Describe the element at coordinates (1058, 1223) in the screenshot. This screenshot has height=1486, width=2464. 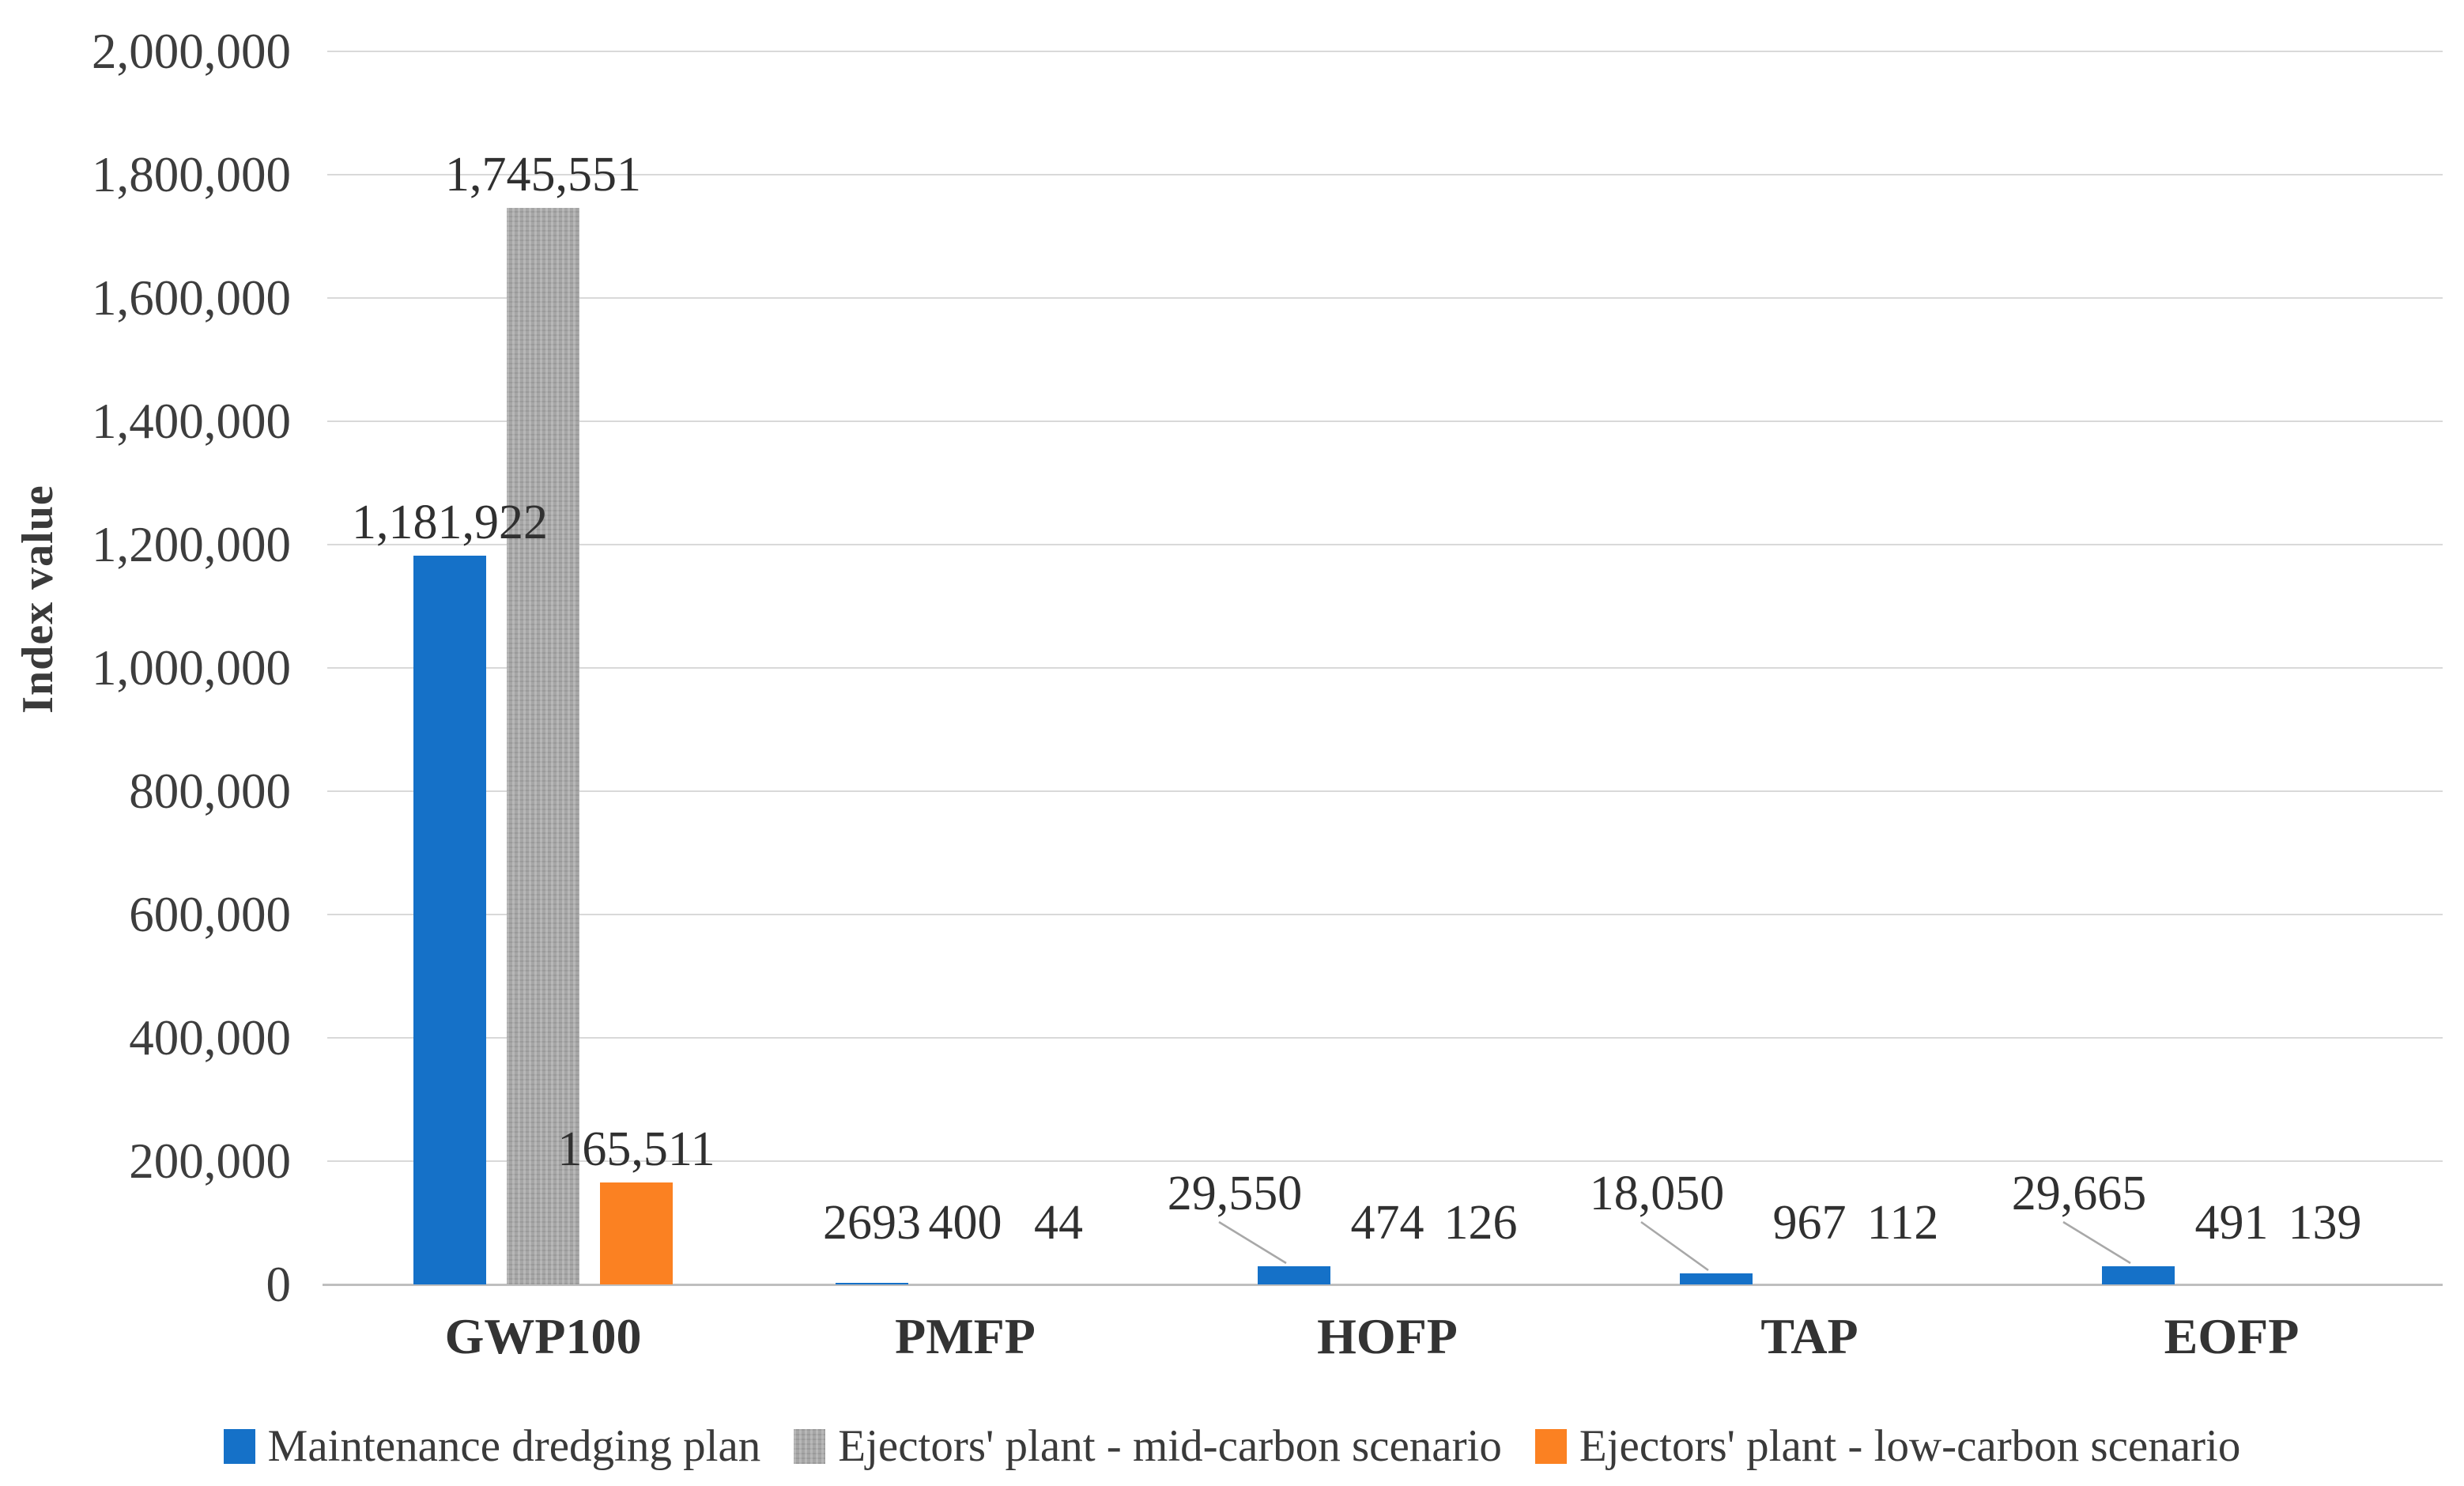
I see `data-label: 44` at that location.